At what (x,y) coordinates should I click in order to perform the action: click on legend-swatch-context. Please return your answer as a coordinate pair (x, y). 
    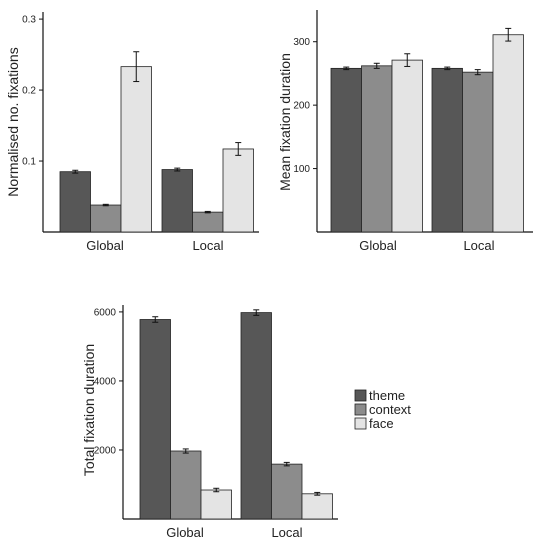
    Looking at the image, I should click on (360, 409).